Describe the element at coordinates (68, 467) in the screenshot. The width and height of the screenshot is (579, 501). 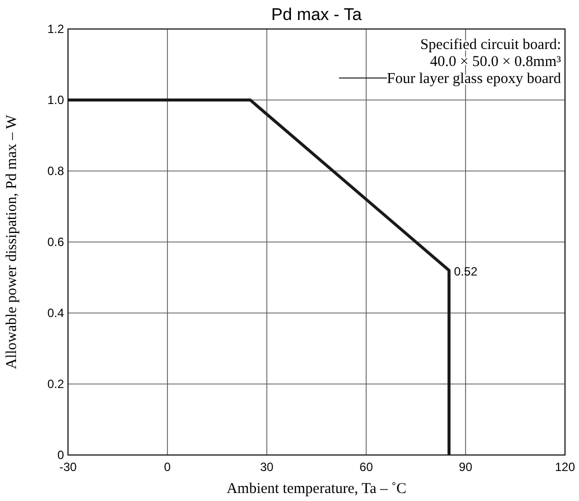
I see `x-tick-label: -30` at that location.